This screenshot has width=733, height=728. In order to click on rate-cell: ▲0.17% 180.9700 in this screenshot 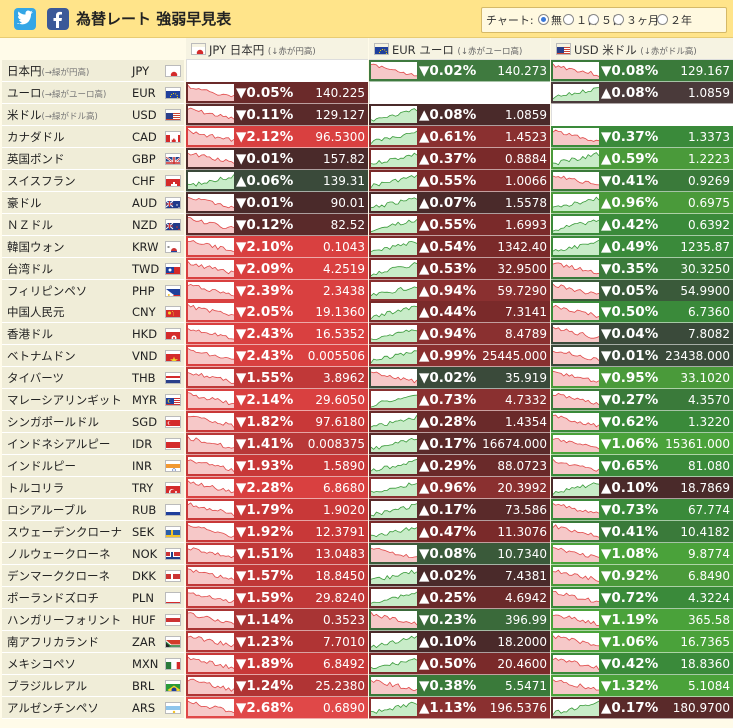, I will do `click(642, 707)`.